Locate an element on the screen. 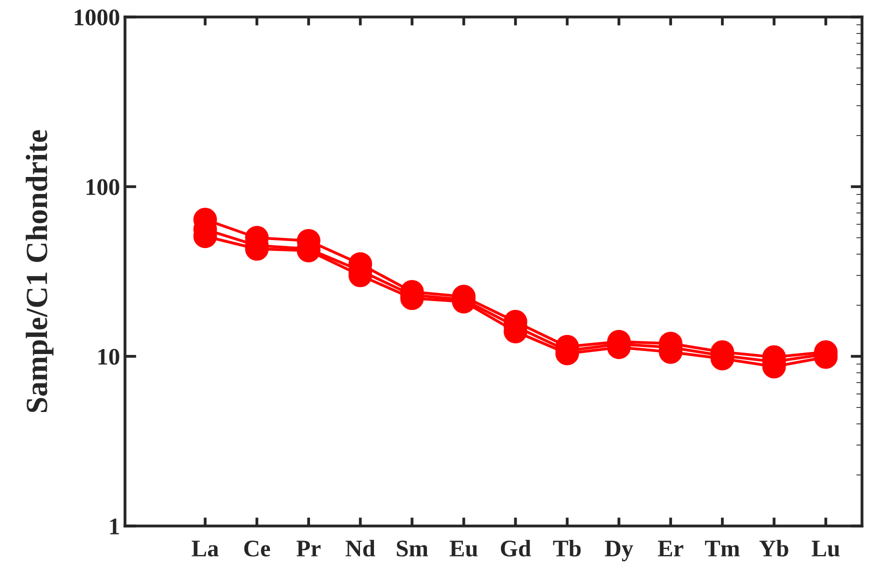 This screenshot has height=576, width=869. x-tick-label: Tm is located at coordinates (722, 548).